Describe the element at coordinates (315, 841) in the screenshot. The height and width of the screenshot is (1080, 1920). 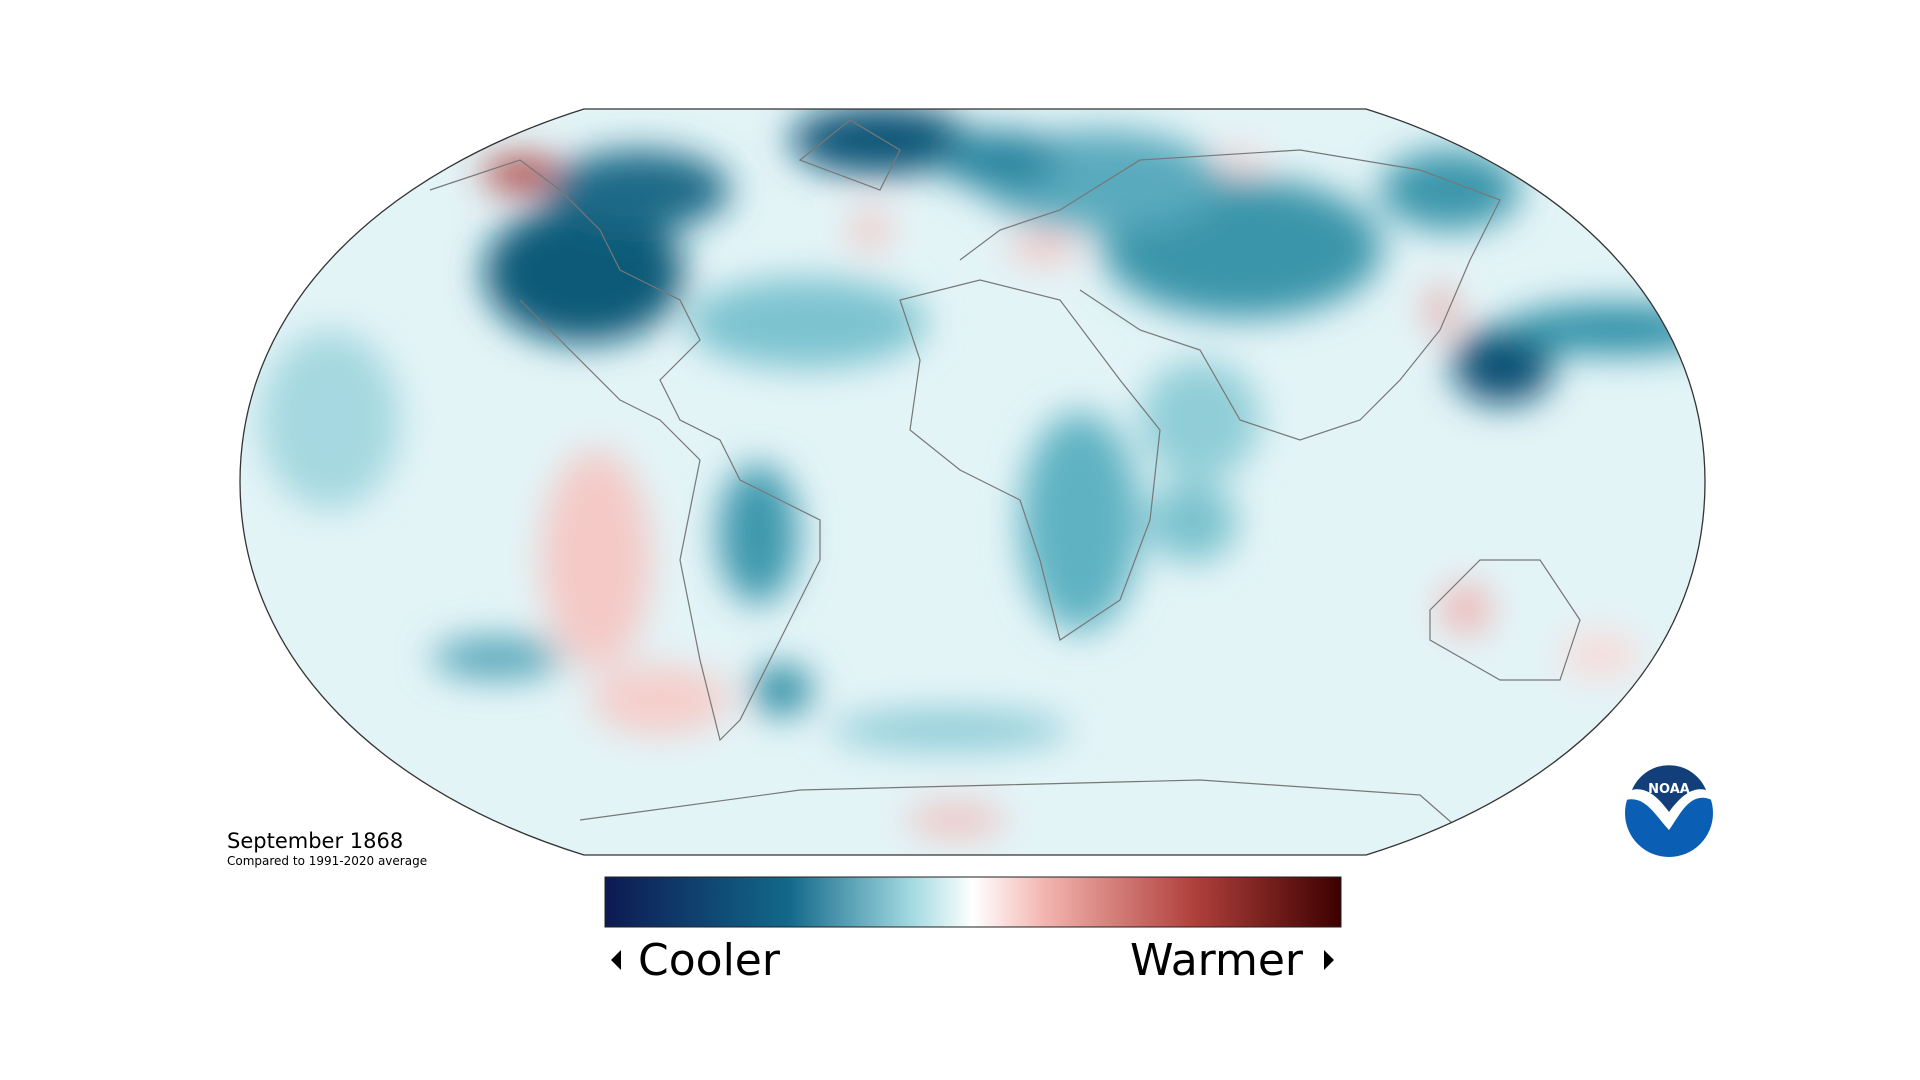
I see `map-title: September 1868` at that location.